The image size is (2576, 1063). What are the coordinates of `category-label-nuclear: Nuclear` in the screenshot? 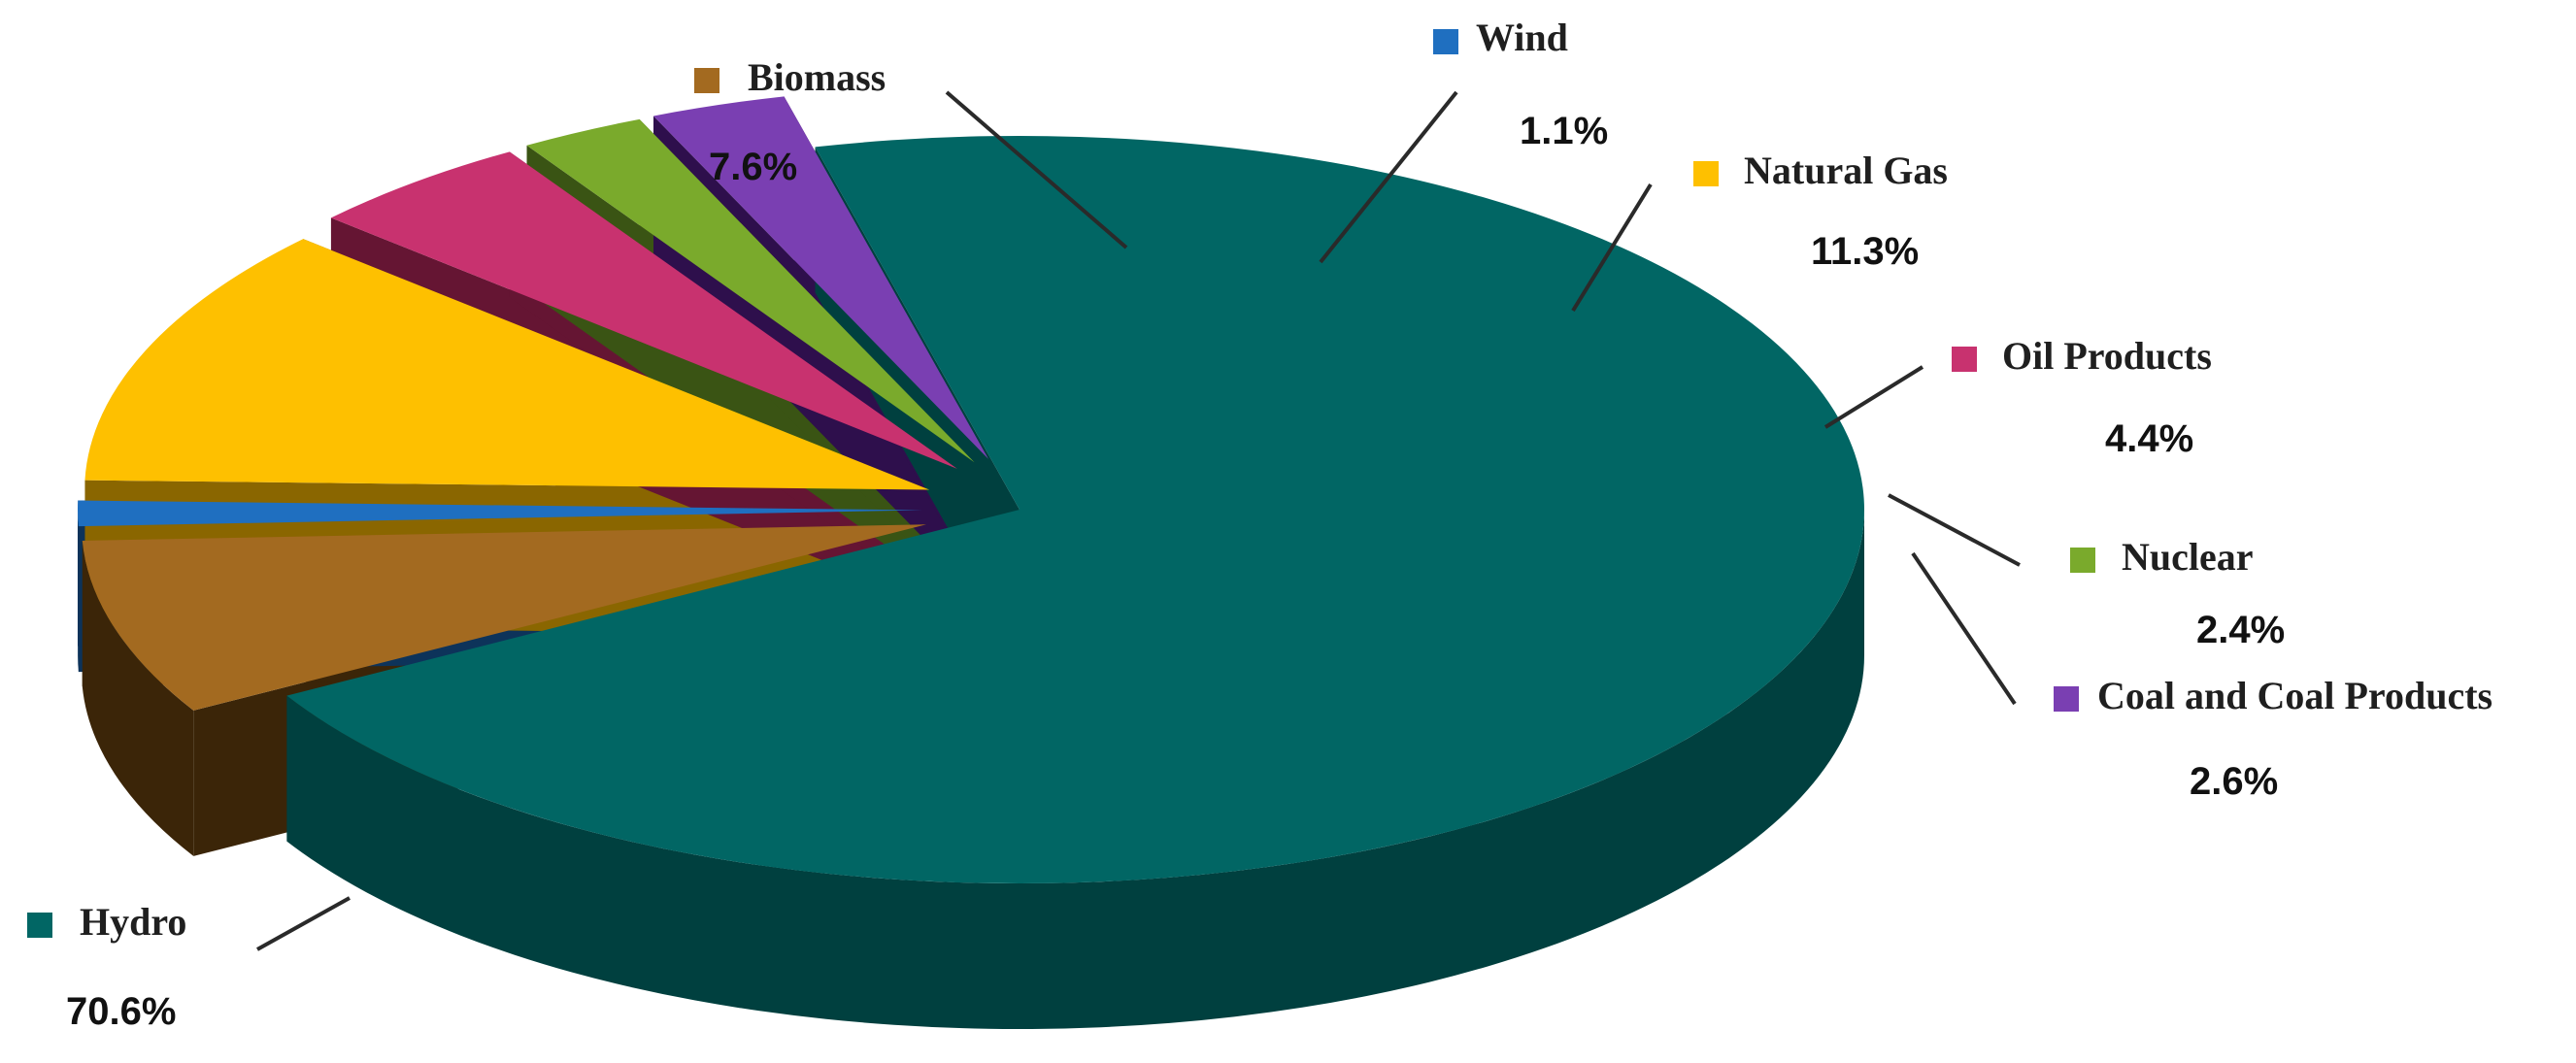 It's located at (2188, 557).